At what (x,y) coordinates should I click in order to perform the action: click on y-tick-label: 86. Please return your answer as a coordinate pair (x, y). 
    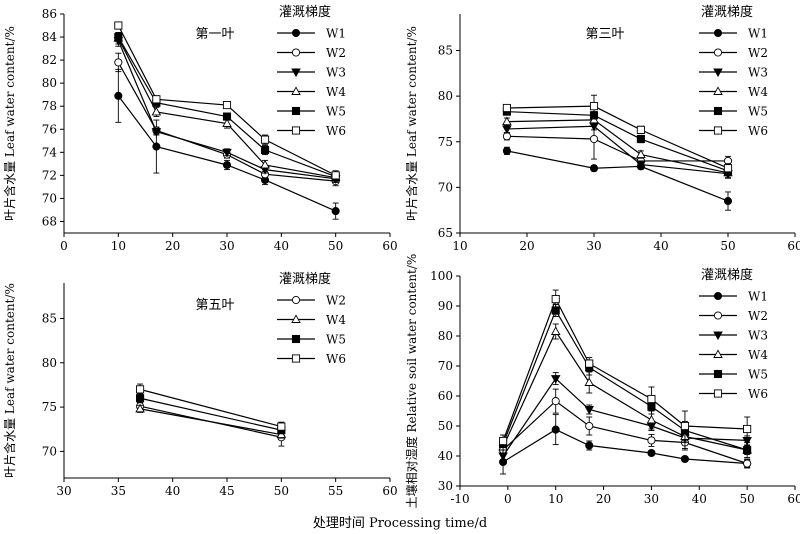
    Looking at the image, I should click on (49, 14).